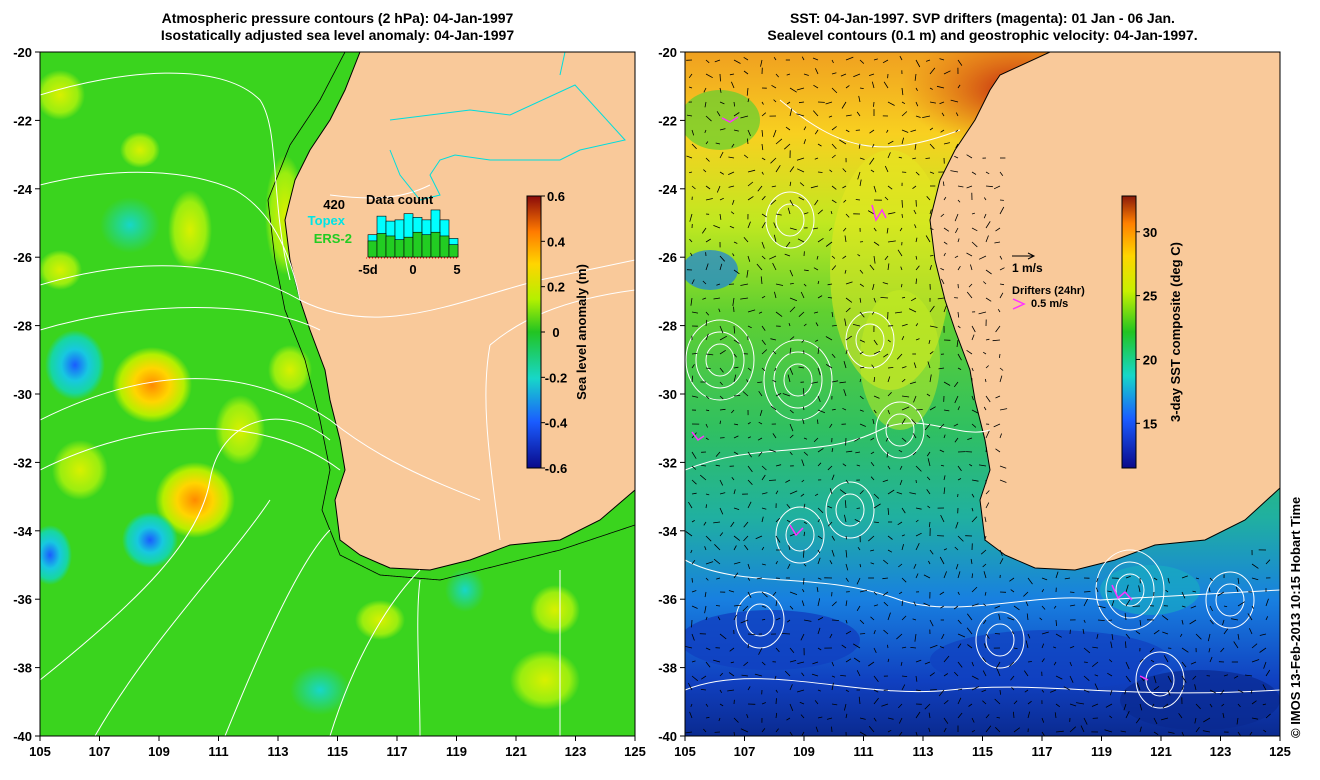 The height and width of the screenshot is (780, 1320). Describe the element at coordinates (417, 244) in the screenshot. I see `ers2-bar` at that location.